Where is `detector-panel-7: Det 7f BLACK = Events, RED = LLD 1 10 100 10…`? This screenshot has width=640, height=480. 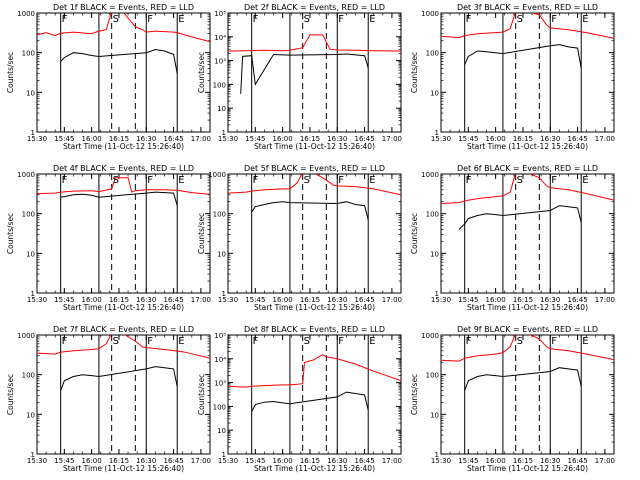
detector-panel-7: Det 7f BLACK = Events, RED = LLD 1 10 100 10… is located at coordinates (108, 399).